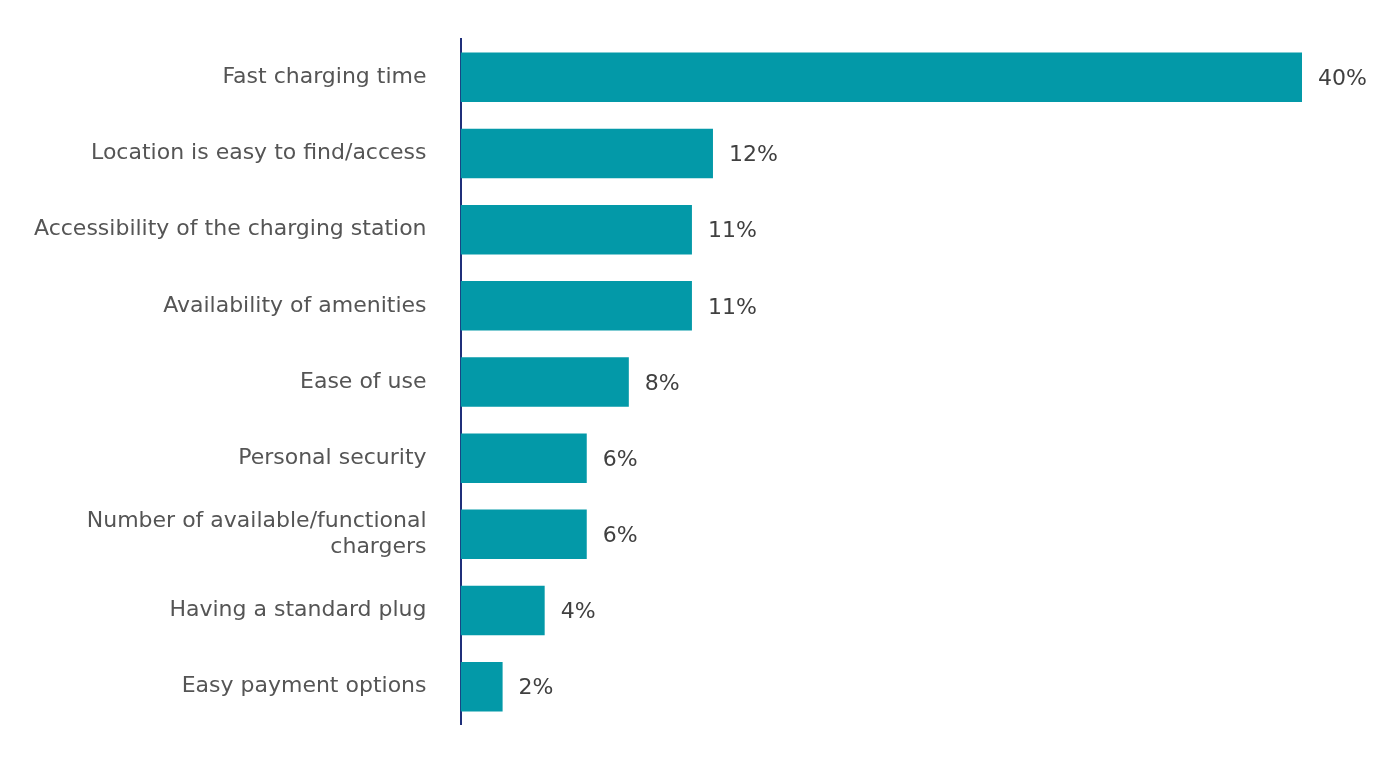  I want to click on y-tick-label: Location is easy to find/access, so click(259, 152).